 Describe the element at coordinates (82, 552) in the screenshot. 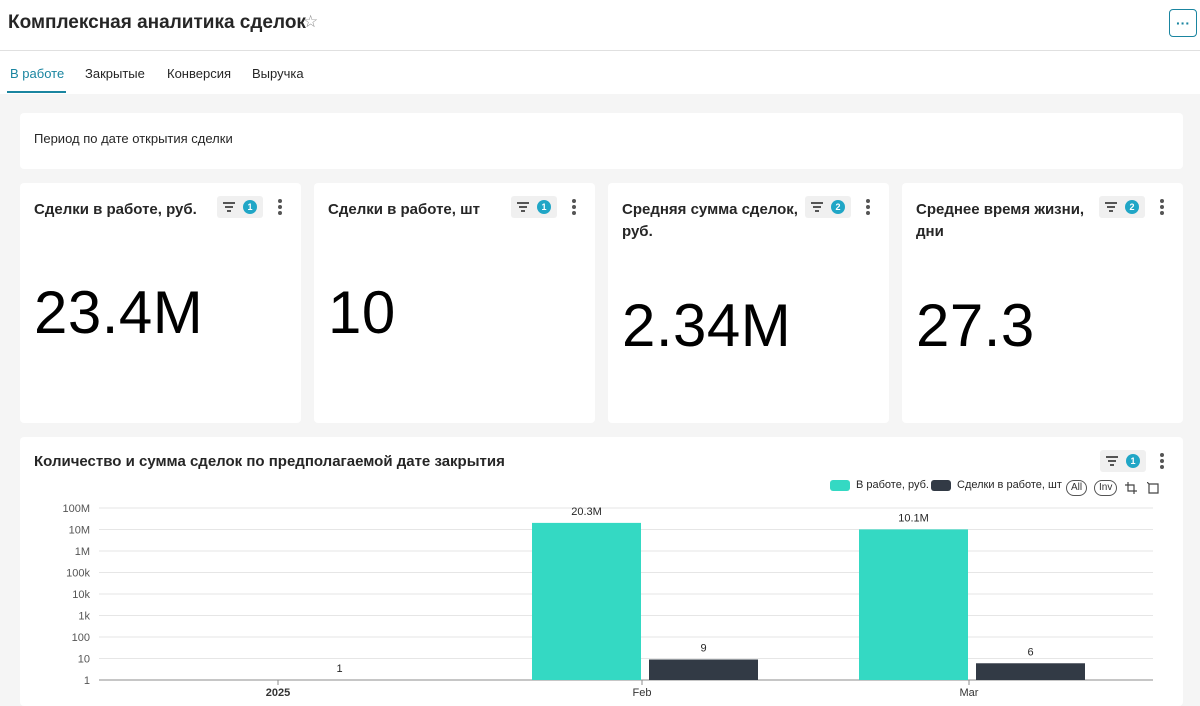

I see `y-tick-label: 1M` at that location.